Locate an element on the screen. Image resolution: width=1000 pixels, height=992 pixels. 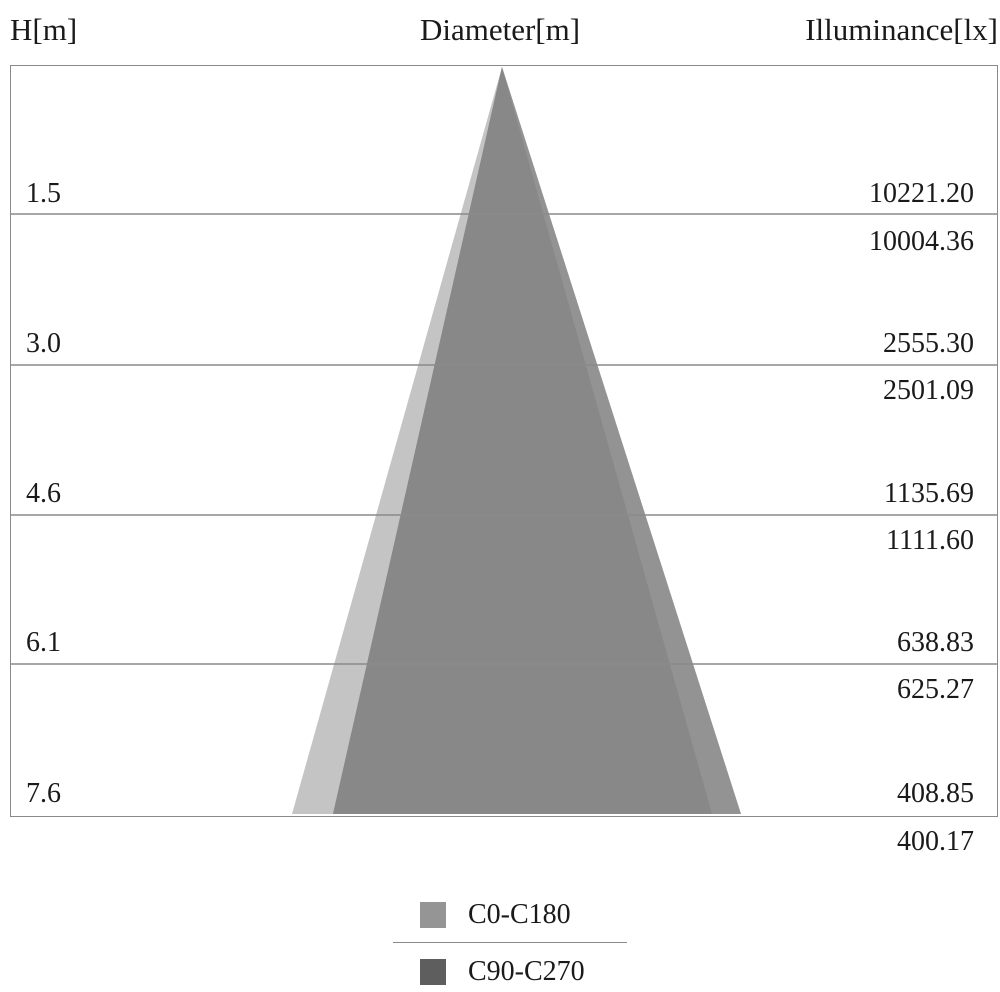
illuminance-c0-1: 10221.20 is located at coordinates (921, 193).